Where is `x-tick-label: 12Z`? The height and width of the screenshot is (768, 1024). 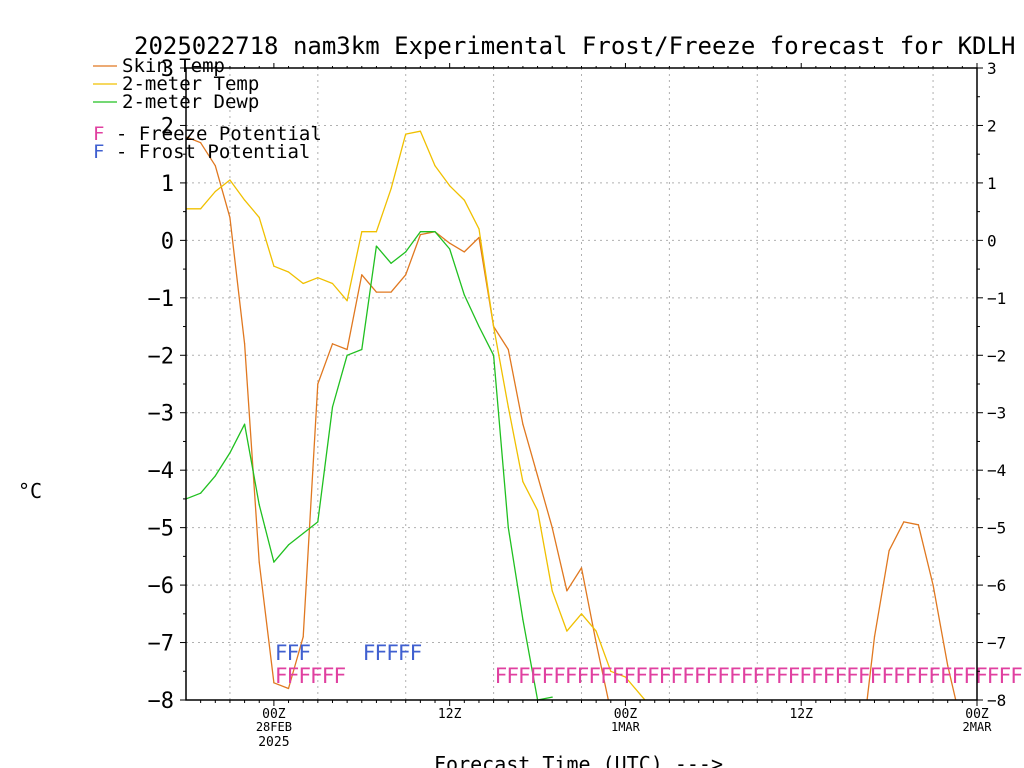 x-tick-label: 12Z is located at coordinates (450, 714).